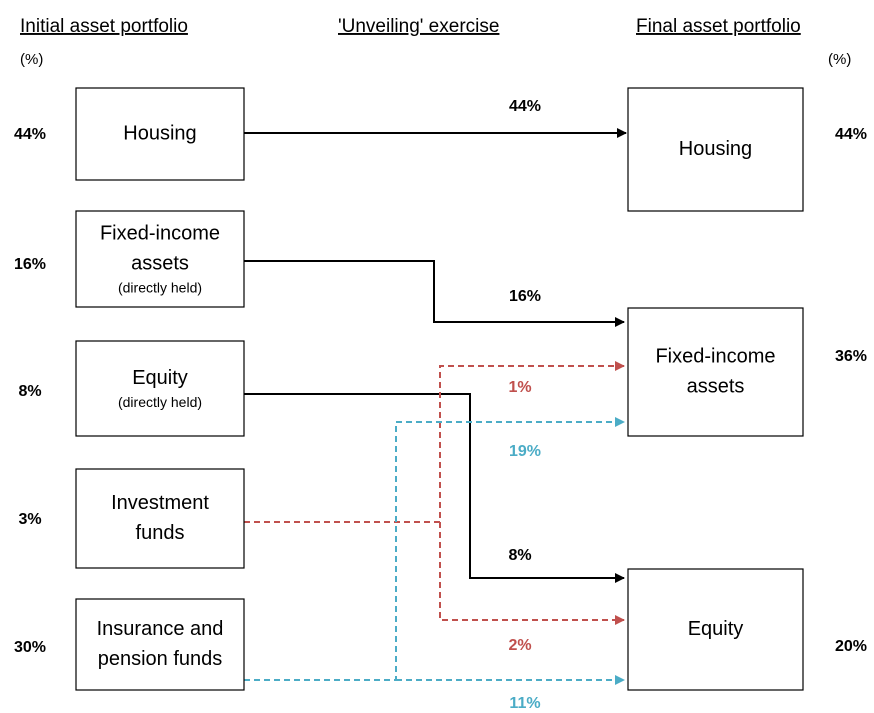 The height and width of the screenshot is (713, 874). What do you see at coordinates (519, 645) in the screenshot?
I see `flow-label: 2%` at bounding box center [519, 645].